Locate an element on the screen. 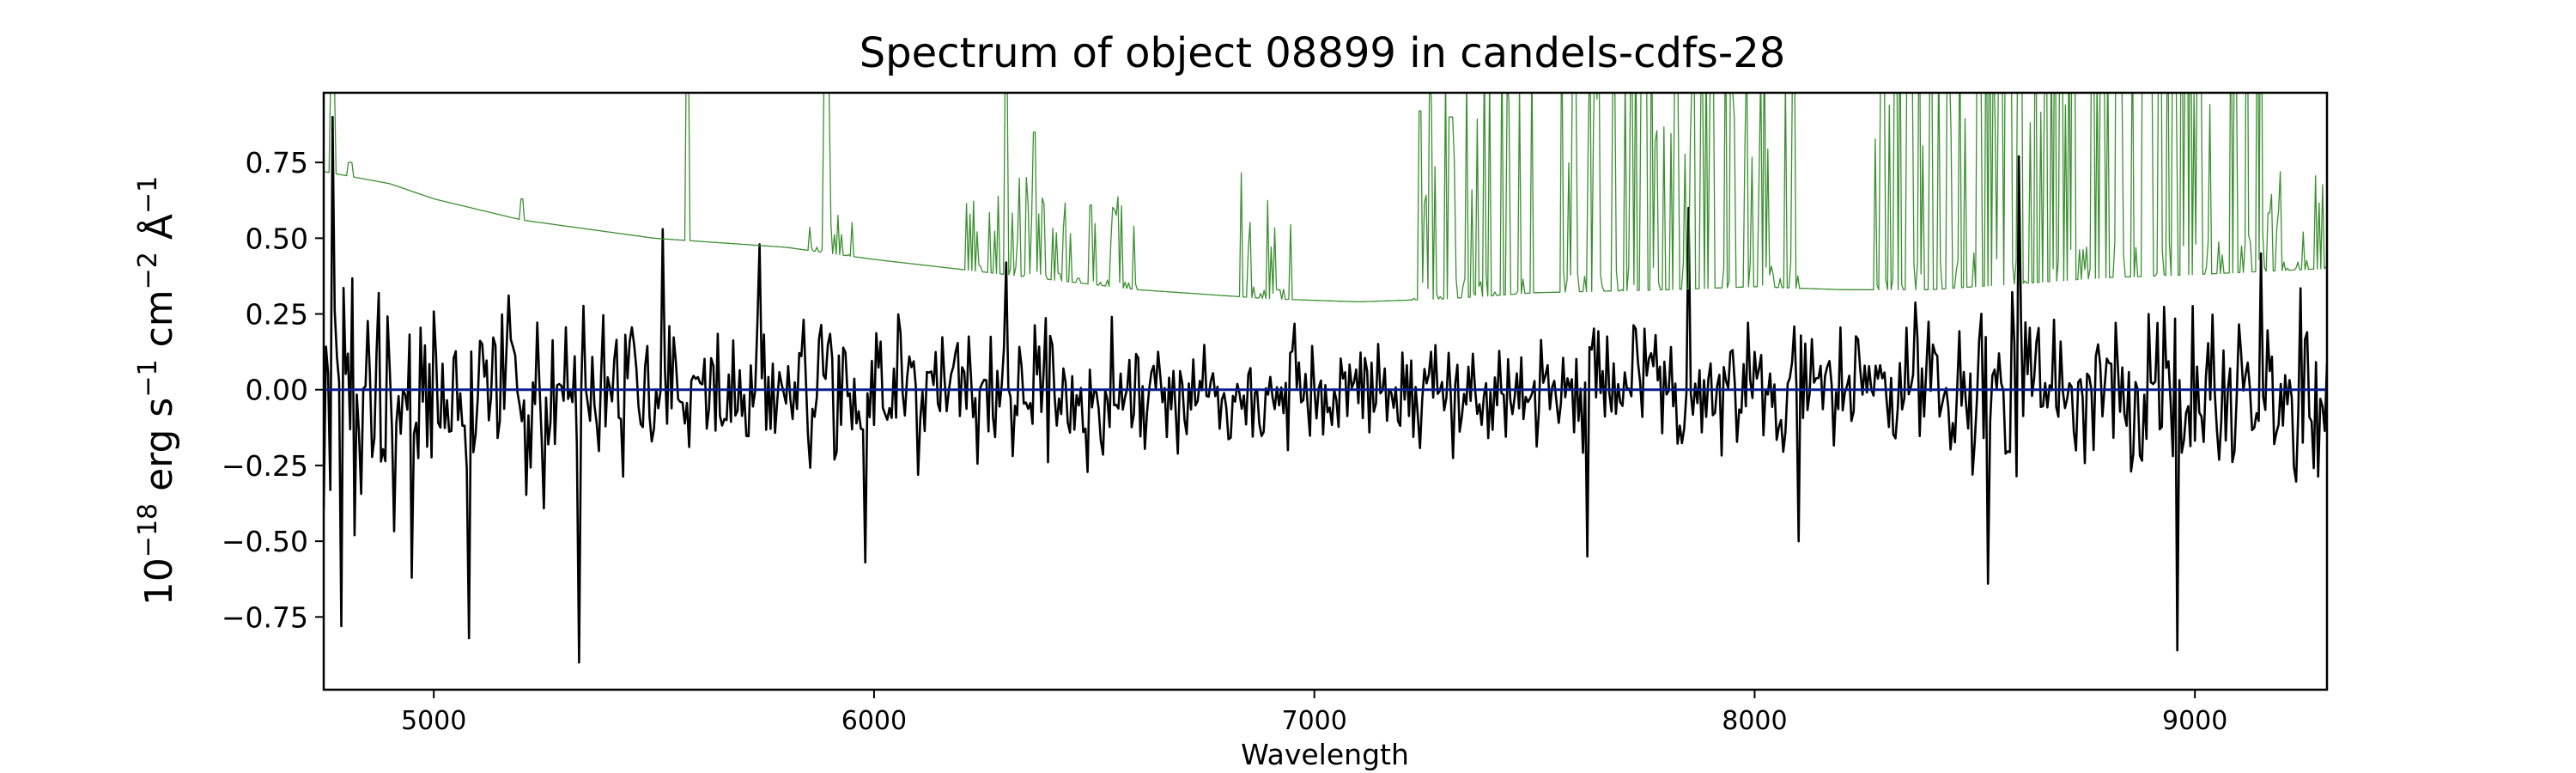 Image resolution: width=2576 pixels, height=773 pixels. y-tick-label: −0.50 is located at coordinates (265, 541).